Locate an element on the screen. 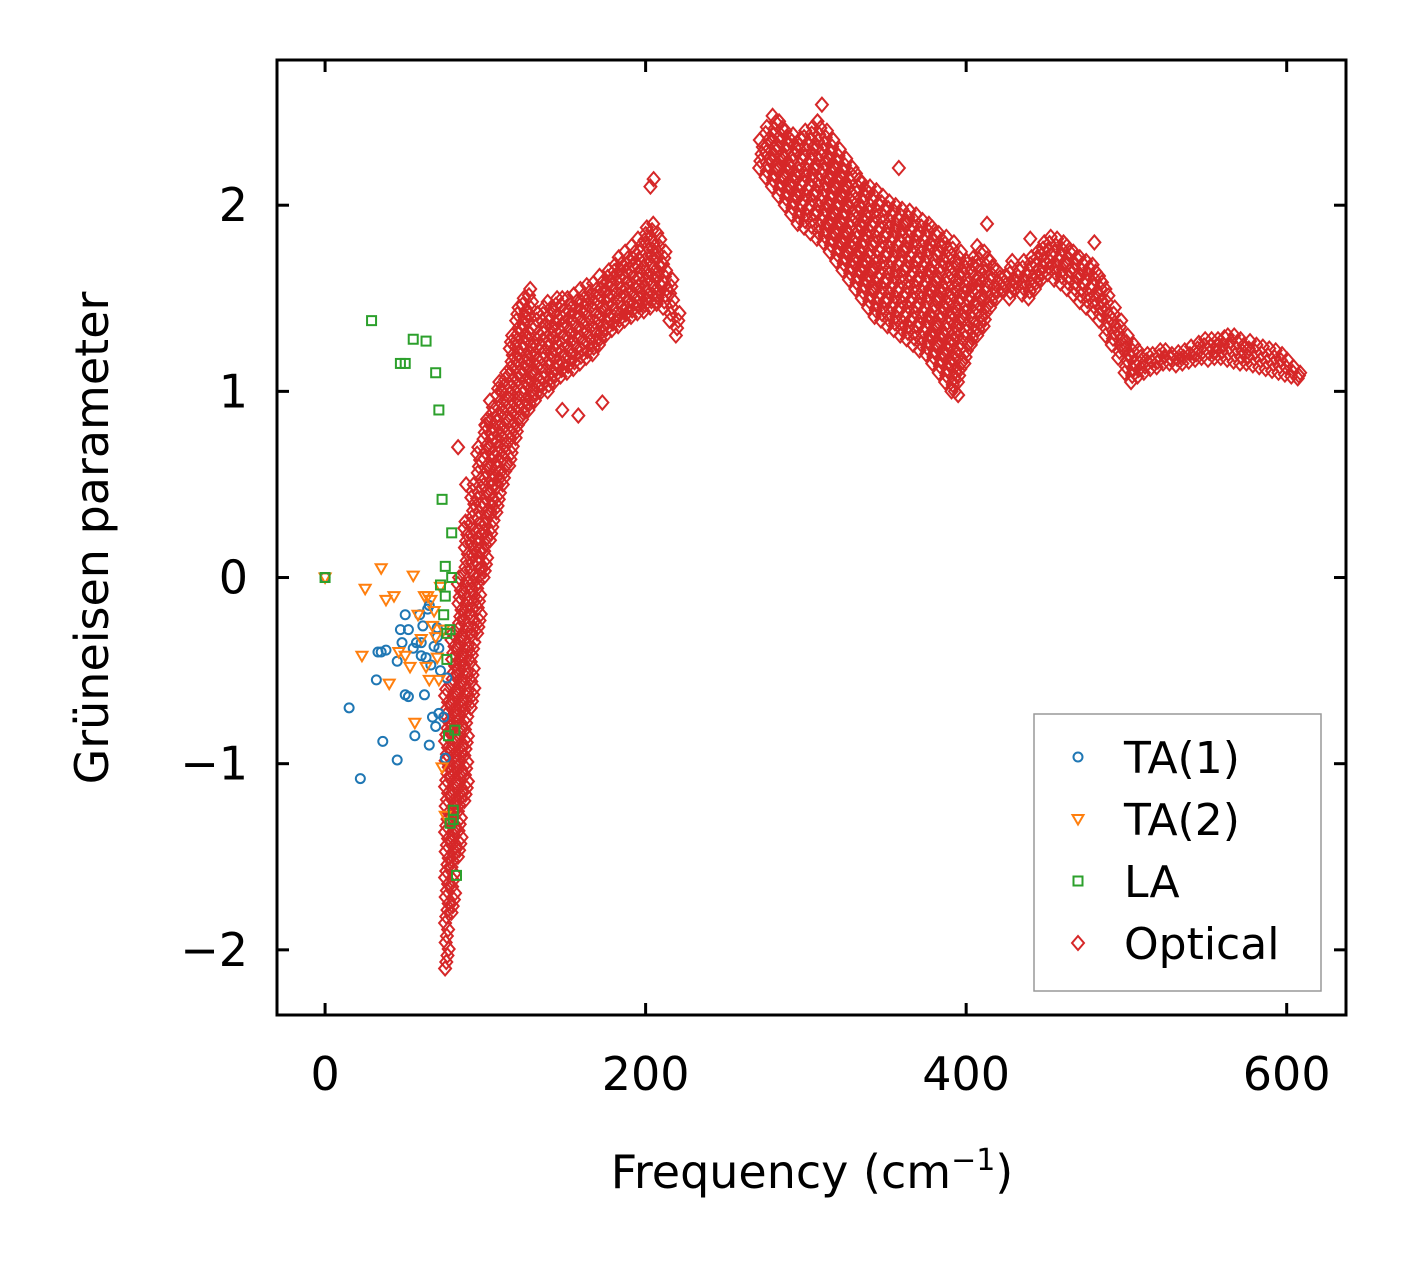 Image resolution: width=1406 pixels, height=1268 pixels. legend-marker-la is located at coordinates (1078, 881).